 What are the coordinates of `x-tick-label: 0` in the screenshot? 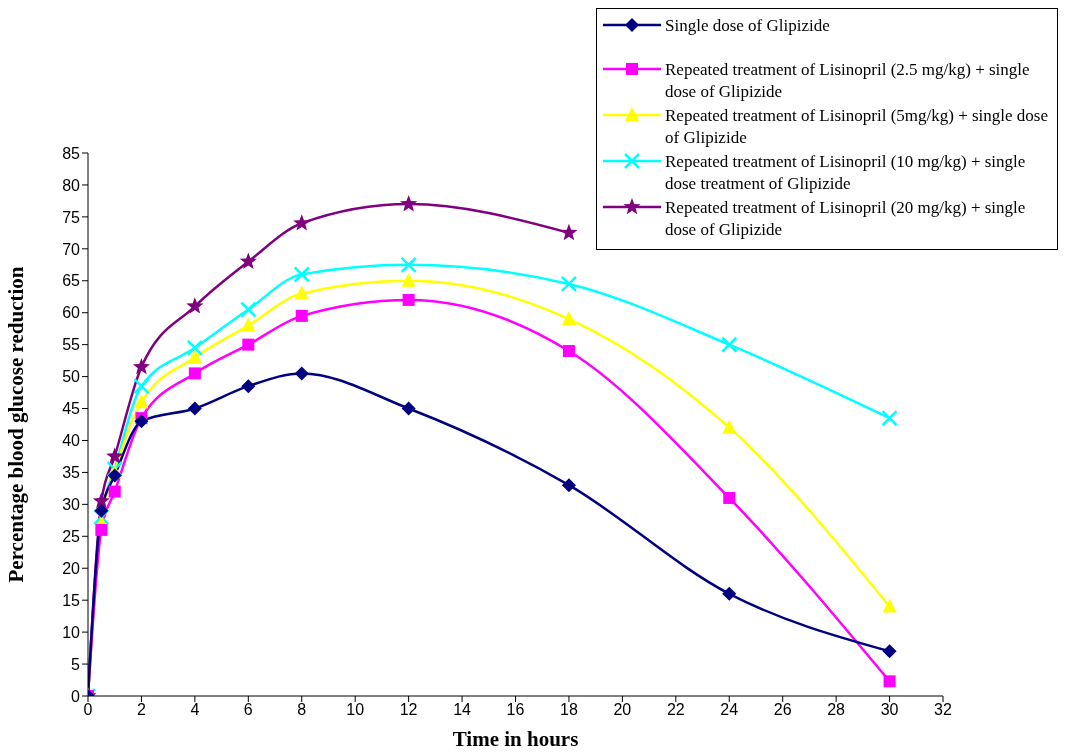 It's located at (88, 710).